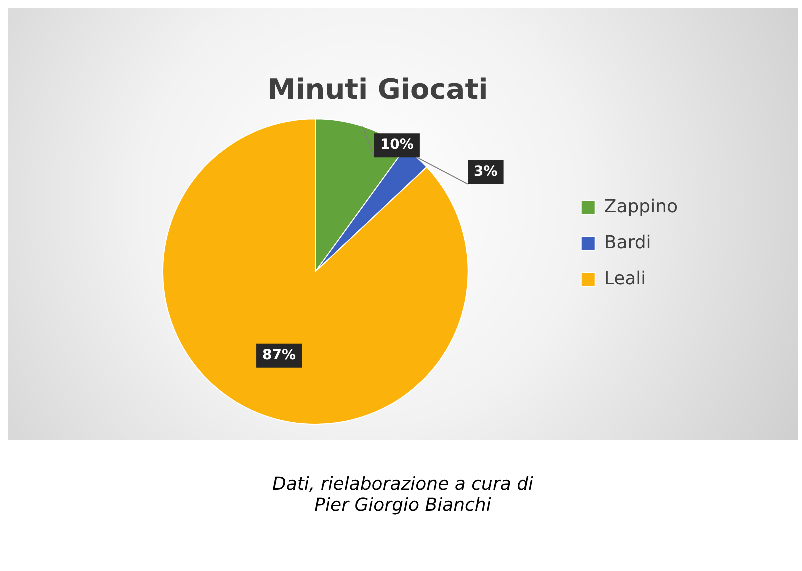 The height and width of the screenshot is (571, 802). Describe the element at coordinates (641, 207) in the screenshot. I see `legend-label: Zappino` at that location.